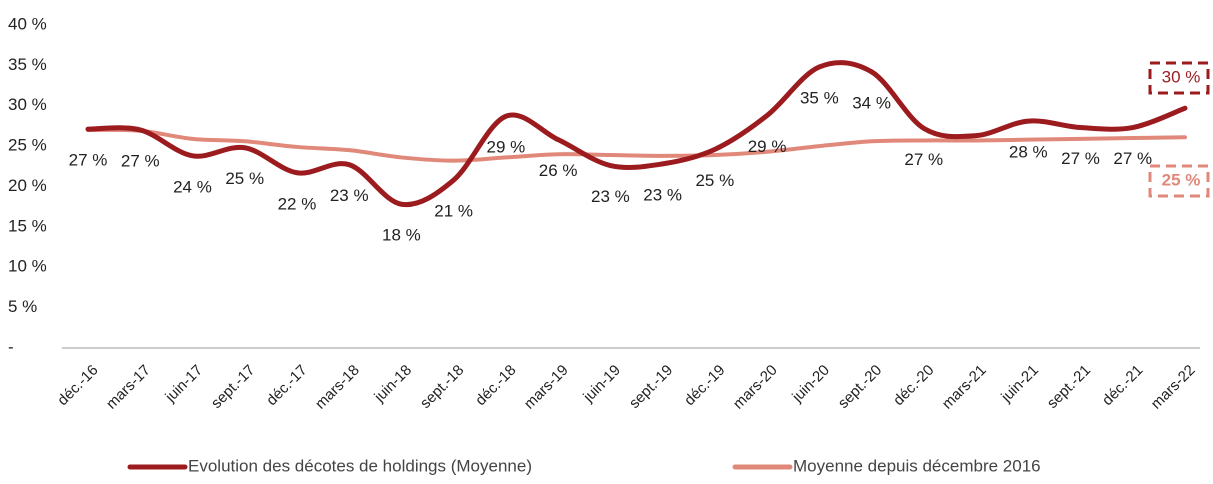  I want to click on data-label: 28 %, so click(1028, 152).